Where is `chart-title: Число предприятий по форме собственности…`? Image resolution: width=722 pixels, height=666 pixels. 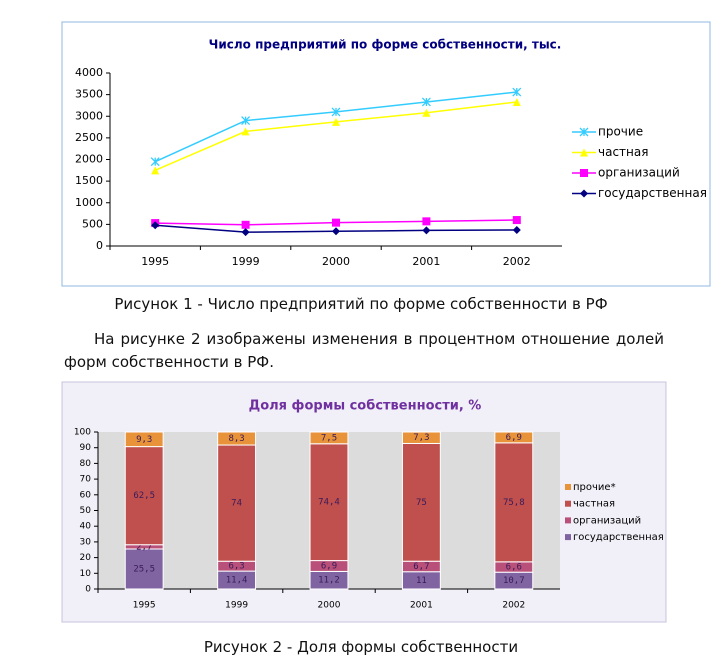 chart-title: Число предприятий по форме собственности… is located at coordinates (385, 45).